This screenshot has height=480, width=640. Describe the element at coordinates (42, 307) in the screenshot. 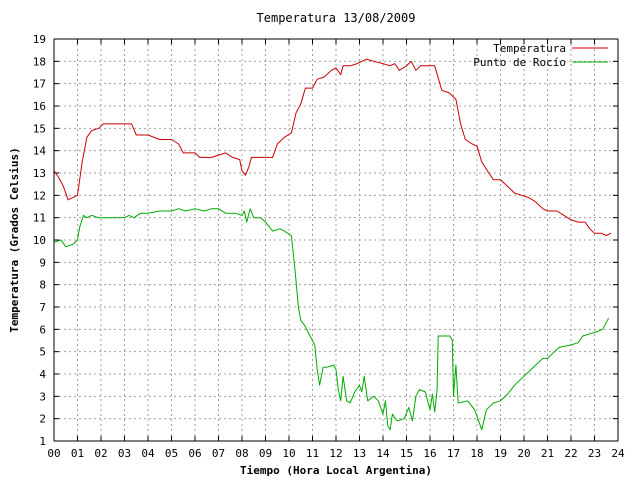

I see `y-tick-label: 7` at that location.